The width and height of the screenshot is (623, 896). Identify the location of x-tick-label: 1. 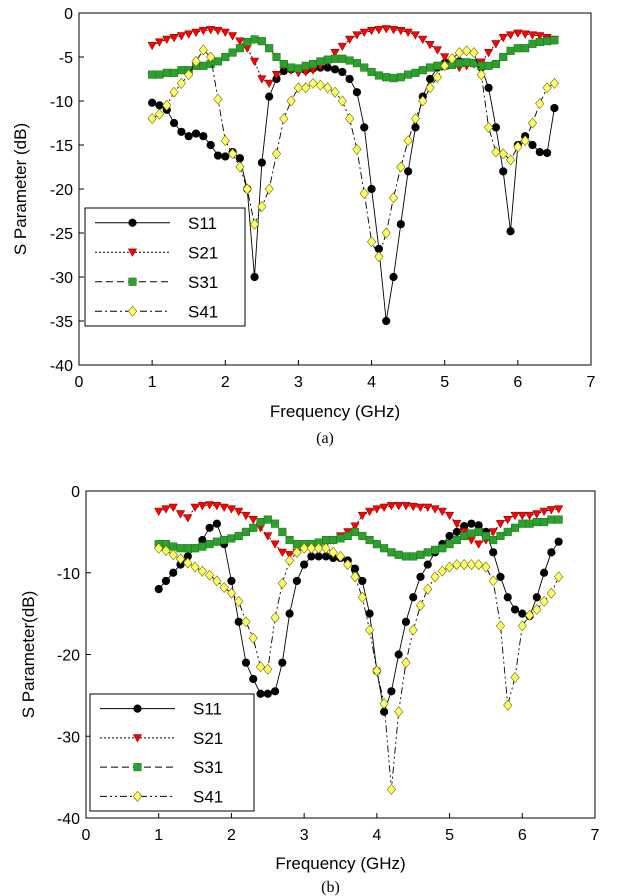
(158, 835).